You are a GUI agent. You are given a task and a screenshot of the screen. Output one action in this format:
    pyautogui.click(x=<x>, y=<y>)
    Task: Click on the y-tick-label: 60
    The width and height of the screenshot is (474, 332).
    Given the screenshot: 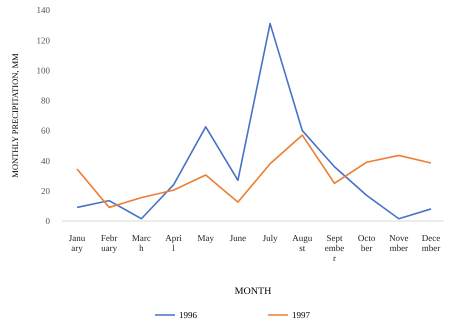 What is the action you would take?
    pyautogui.click(x=45, y=131)
    